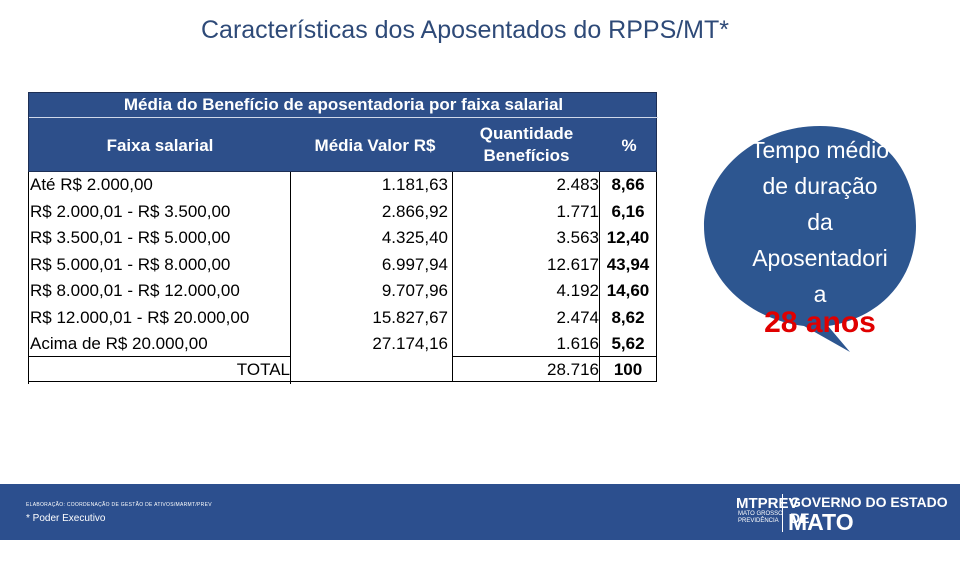  What do you see at coordinates (573, 369) in the screenshot?
I see `total-quantidade: 28.716` at bounding box center [573, 369].